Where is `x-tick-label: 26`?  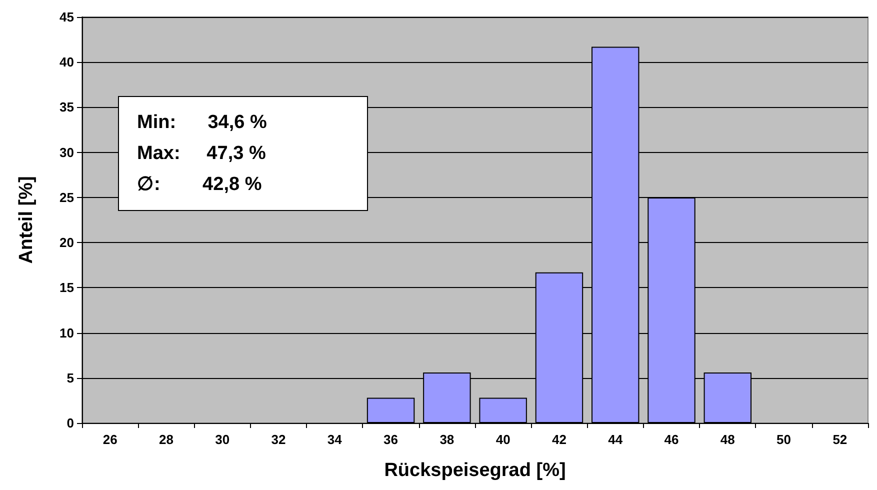
x-tick-label: 26 is located at coordinates (110, 439).